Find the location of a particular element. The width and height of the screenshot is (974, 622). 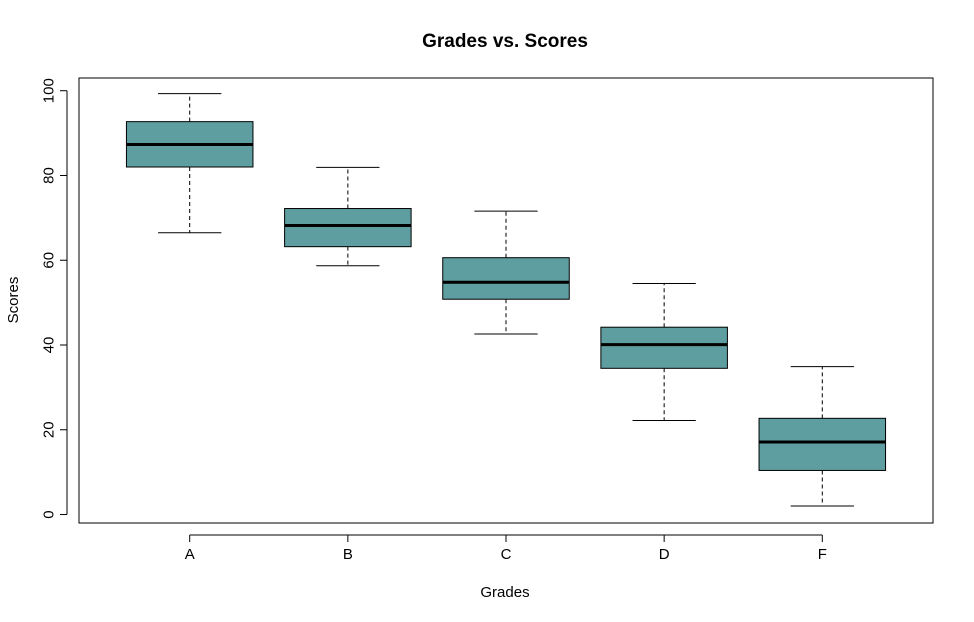

y-tick-label: 40 is located at coordinates (49, 345).